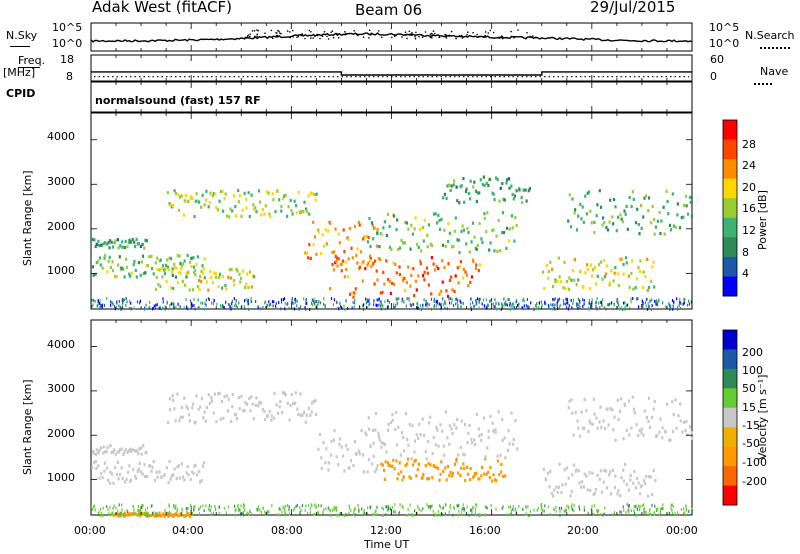 The height and width of the screenshot is (554, 800). I want to click on freq-unit-label: [MHz], so click(19, 72).